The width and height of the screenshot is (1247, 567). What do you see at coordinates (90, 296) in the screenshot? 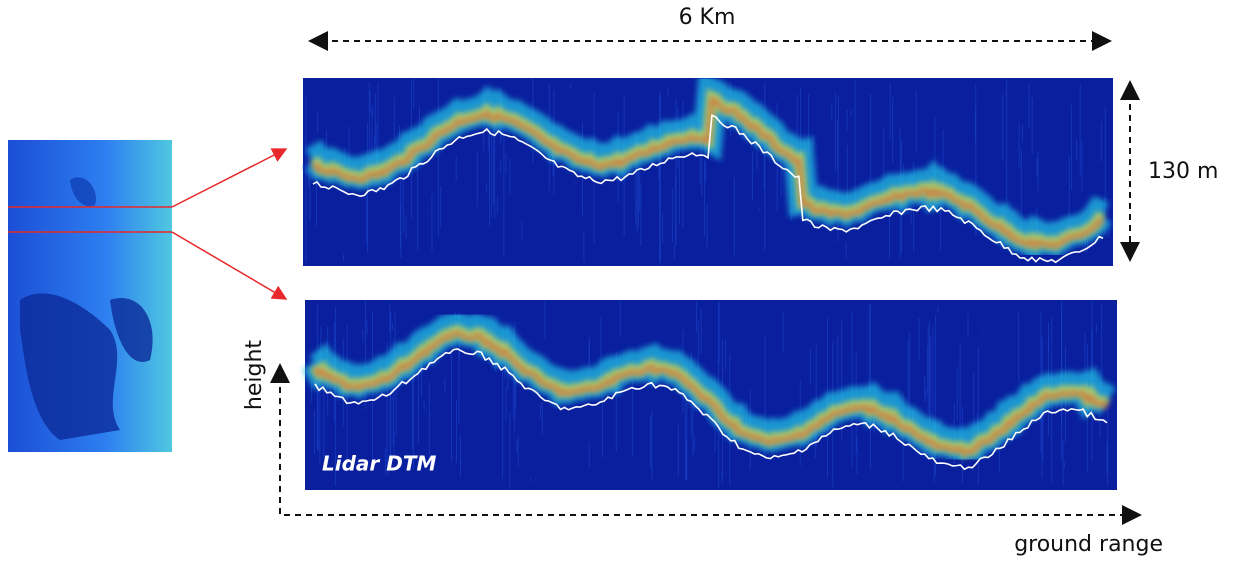
I see `map-image` at bounding box center [90, 296].